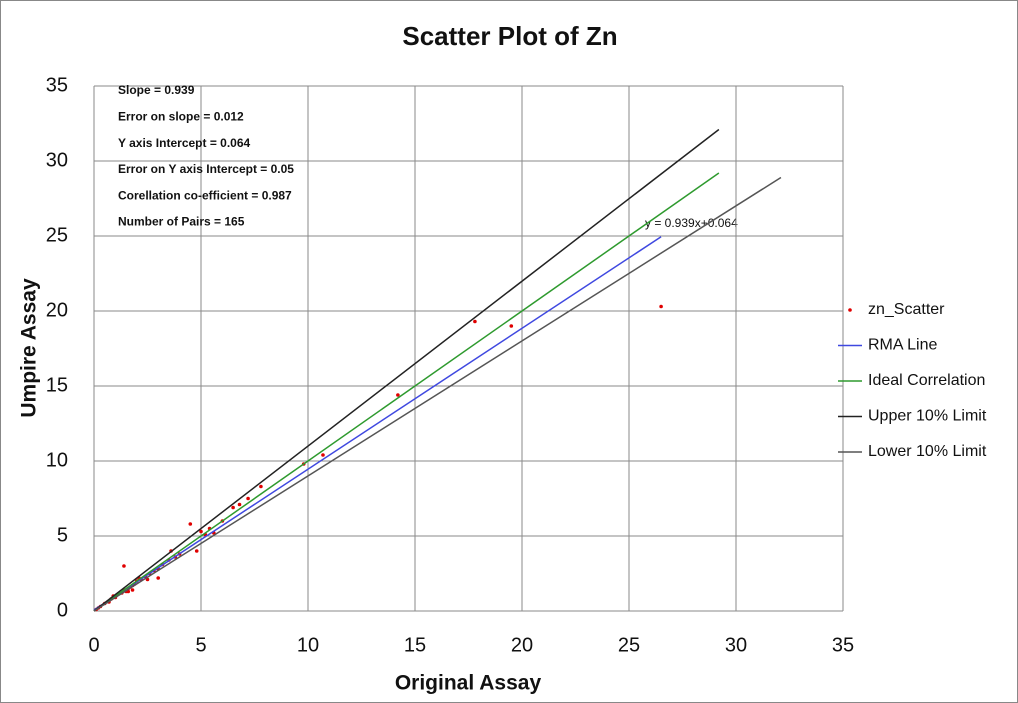 The width and height of the screenshot is (1018, 703). What do you see at coordinates (156, 90) in the screenshot?
I see `annotation: Slope = 0.939` at bounding box center [156, 90].